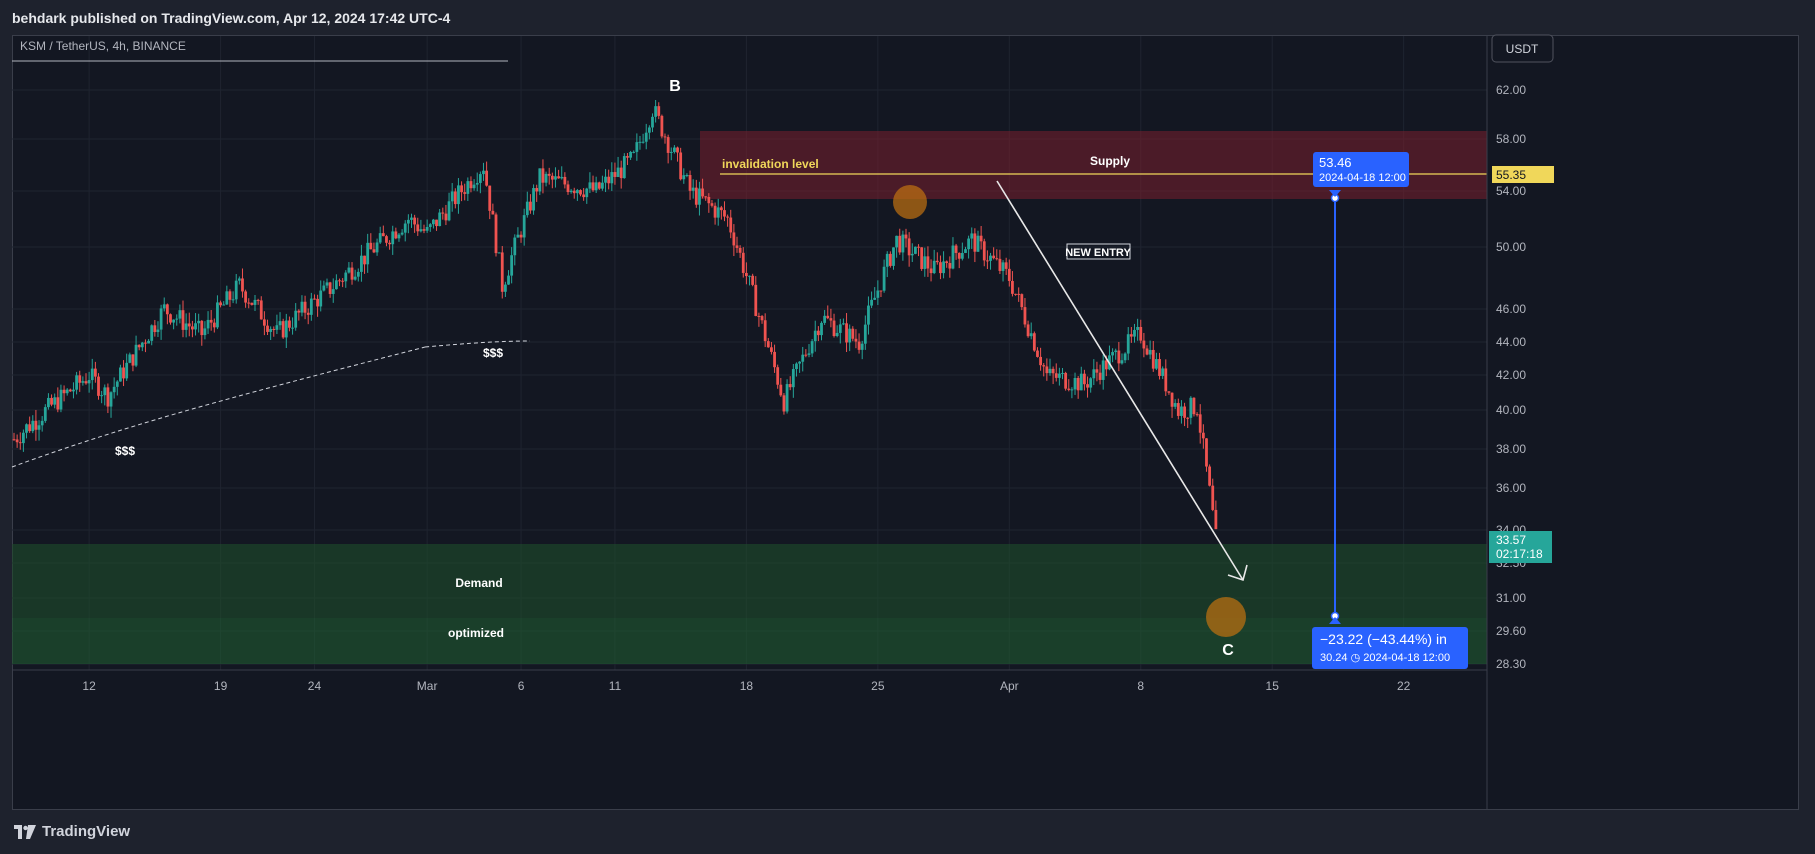  I want to click on price-tick: 44.00, so click(1511, 342).